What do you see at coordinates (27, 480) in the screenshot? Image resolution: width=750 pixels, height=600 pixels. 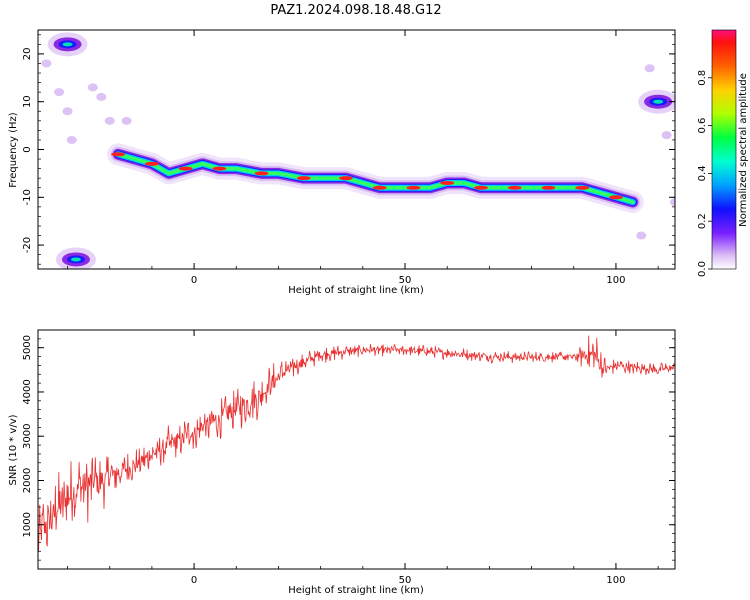 I see `snr-y-tick-label: 2000` at bounding box center [27, 480].